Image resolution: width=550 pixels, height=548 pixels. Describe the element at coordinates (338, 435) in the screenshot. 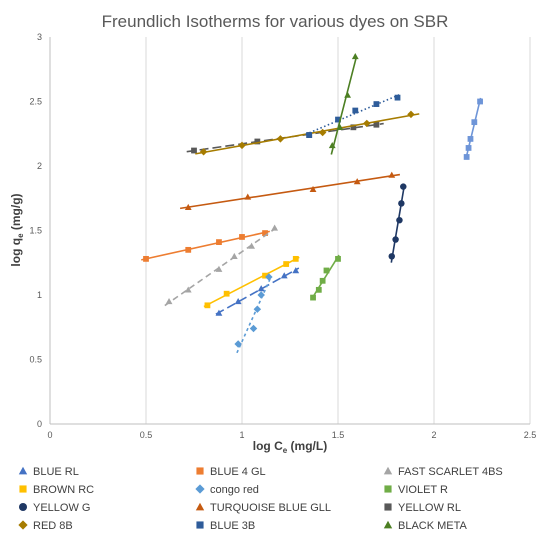

I see `x-tick-label: 1.5` at that location.